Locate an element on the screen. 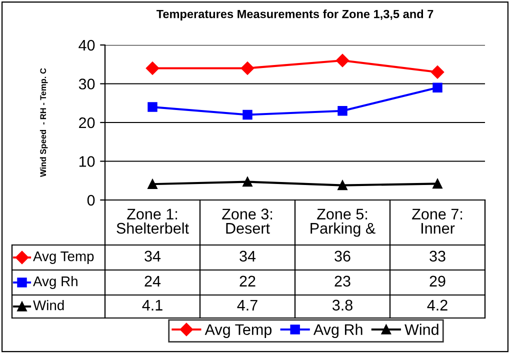  chart-title: Temperatures Measurements for Zone 1,3,5 and 7 is located at coordinates (295, 15).